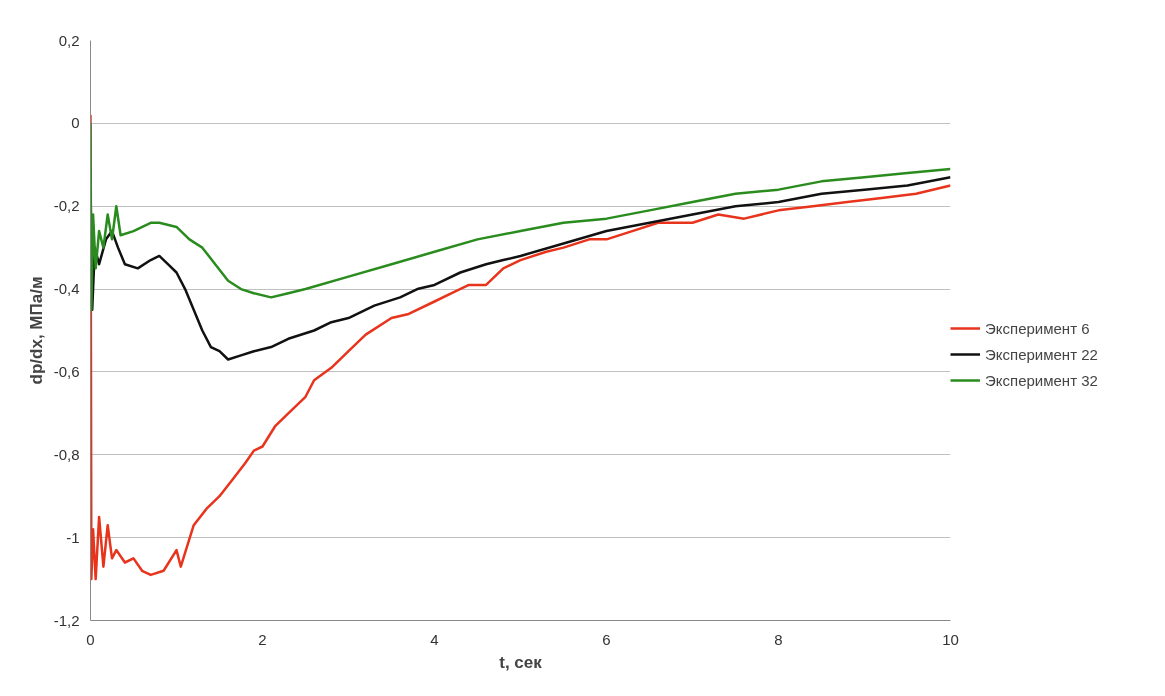 Image resolution: width=1165 pixels, height=696 pixels. I want to click on x-tick-label: 10, so click(950, 639).